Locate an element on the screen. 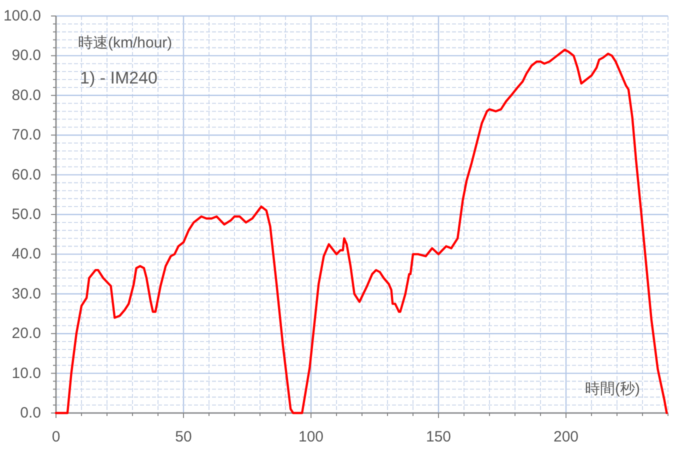  x-axis-title: 時間(秒) is located at coordinates (612, 389).